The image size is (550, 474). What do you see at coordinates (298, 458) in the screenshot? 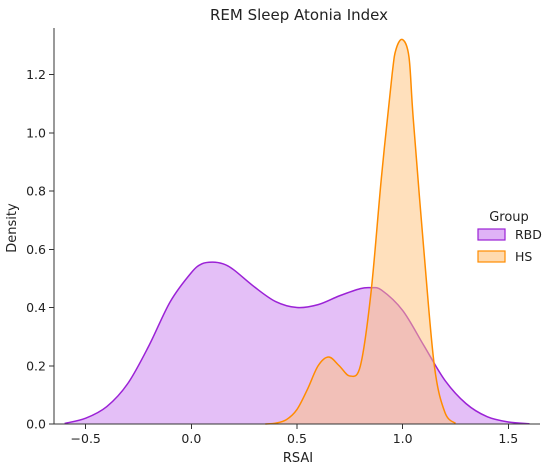
I see `x-axis-label: RSAI` at bounding box center [298, 458].